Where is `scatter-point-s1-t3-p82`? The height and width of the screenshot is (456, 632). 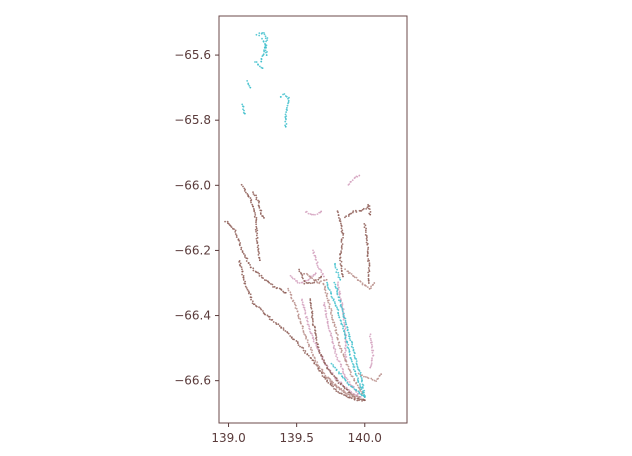 scatter-point-s1-t3-p82 is located at coordinates (314, 363).